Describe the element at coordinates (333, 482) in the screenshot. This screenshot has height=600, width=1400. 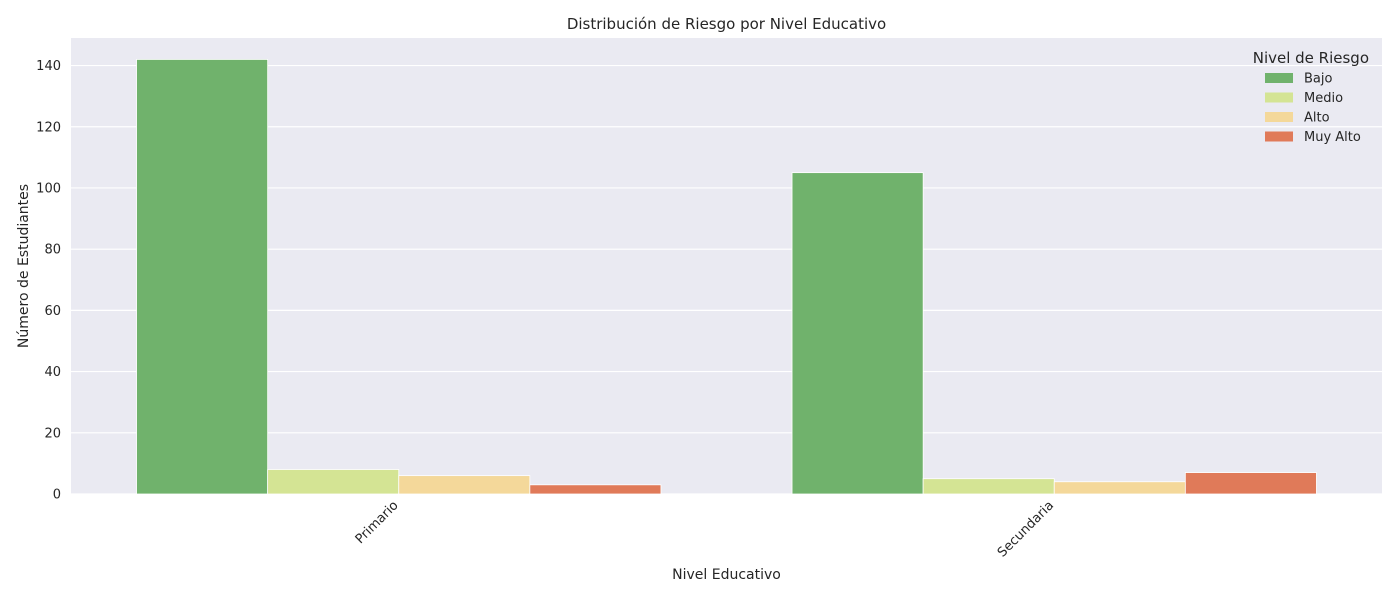
I see `bar-medio-primario` at that location.